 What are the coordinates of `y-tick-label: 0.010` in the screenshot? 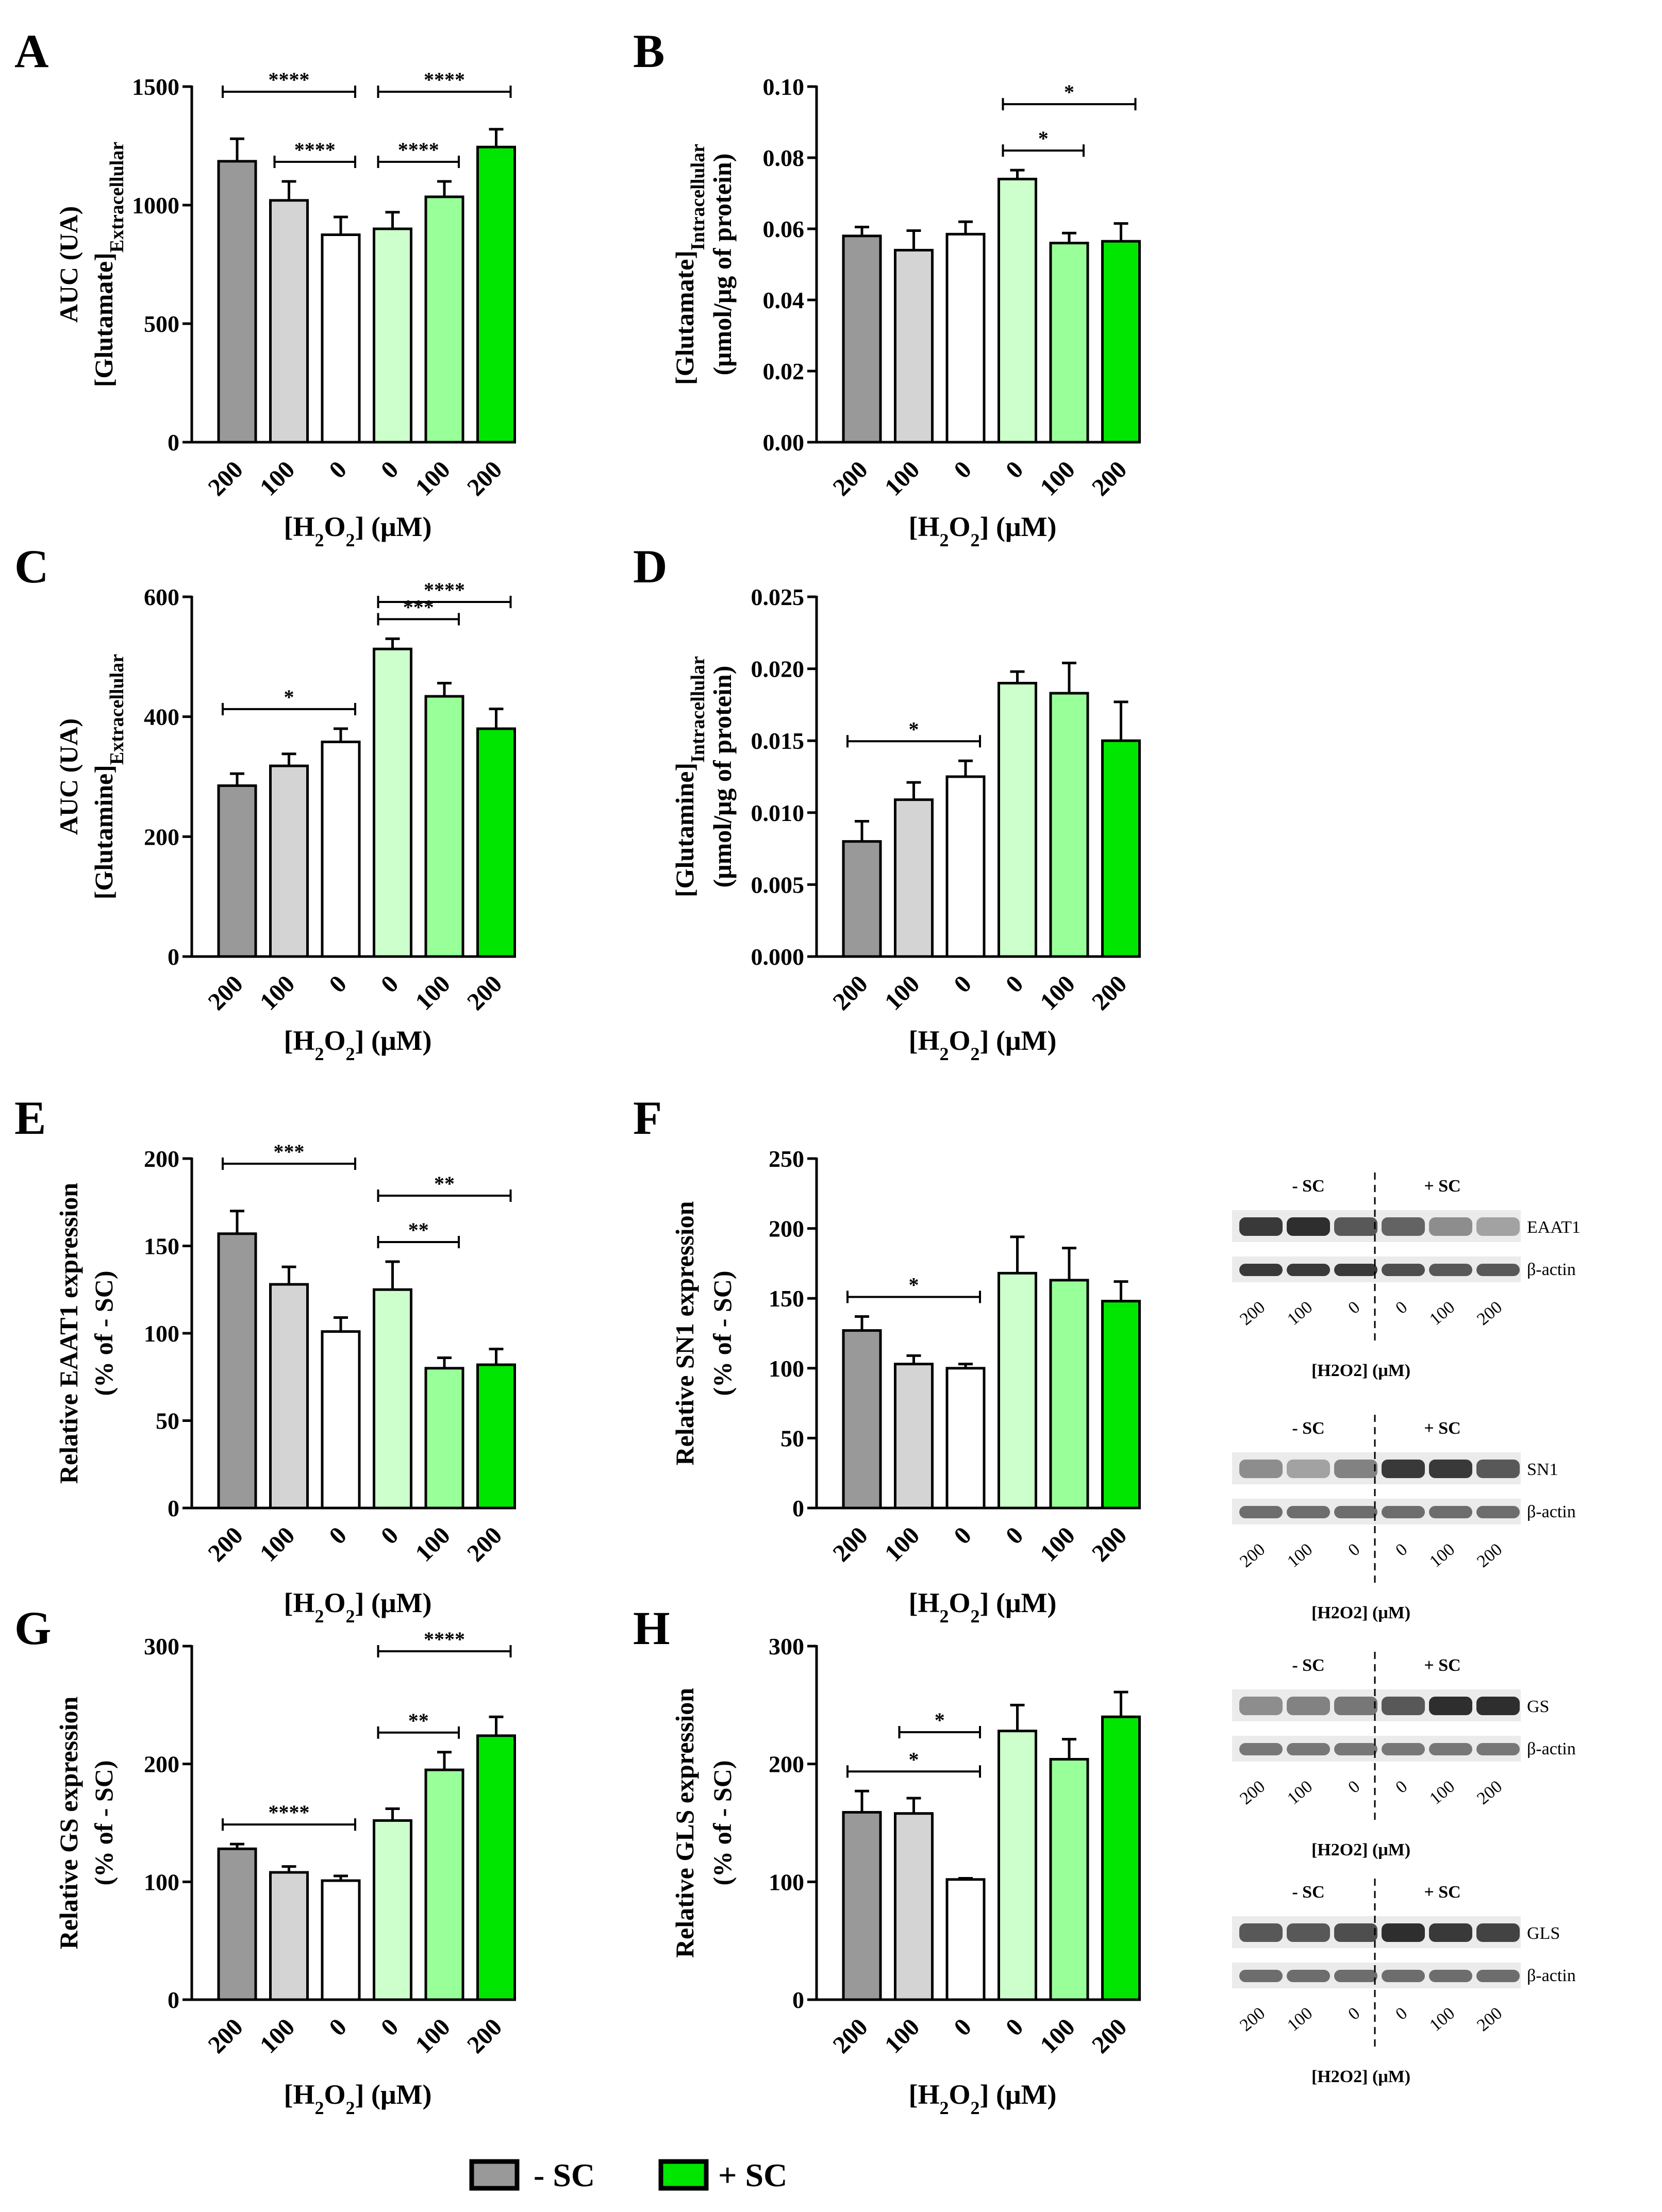 It's located at (778, 813).